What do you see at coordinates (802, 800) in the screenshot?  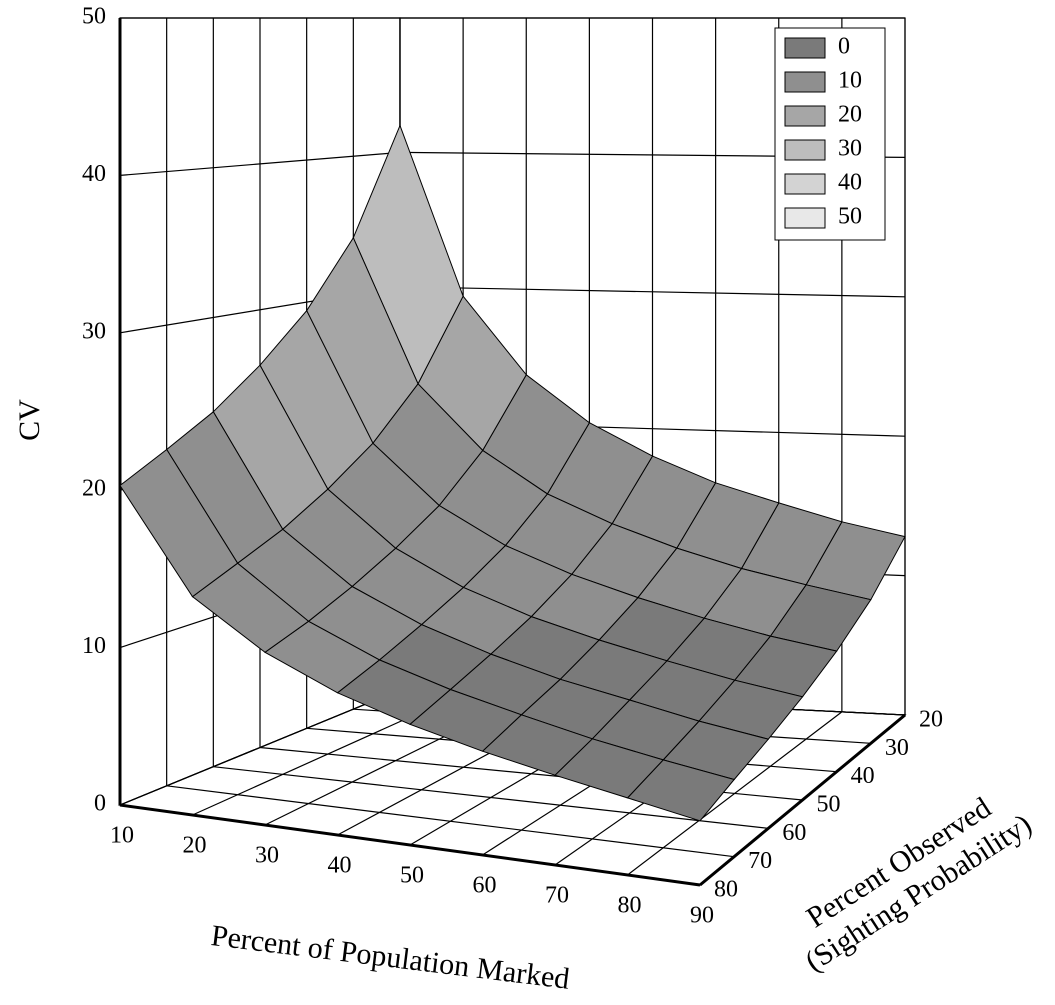 I see `y-axis` at bounding box center [802, 800].